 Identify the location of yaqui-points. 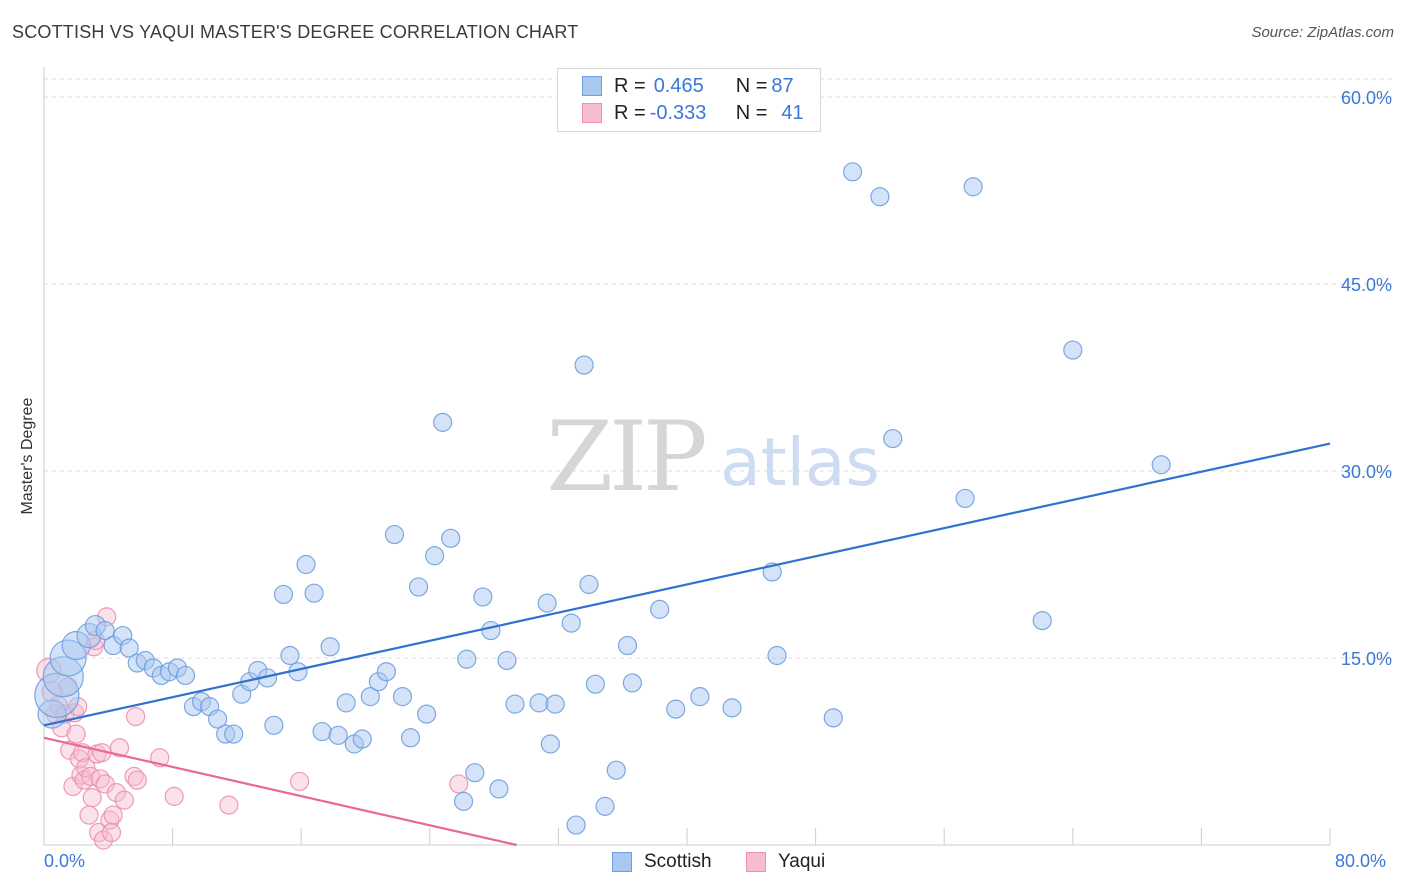
(252, 728).